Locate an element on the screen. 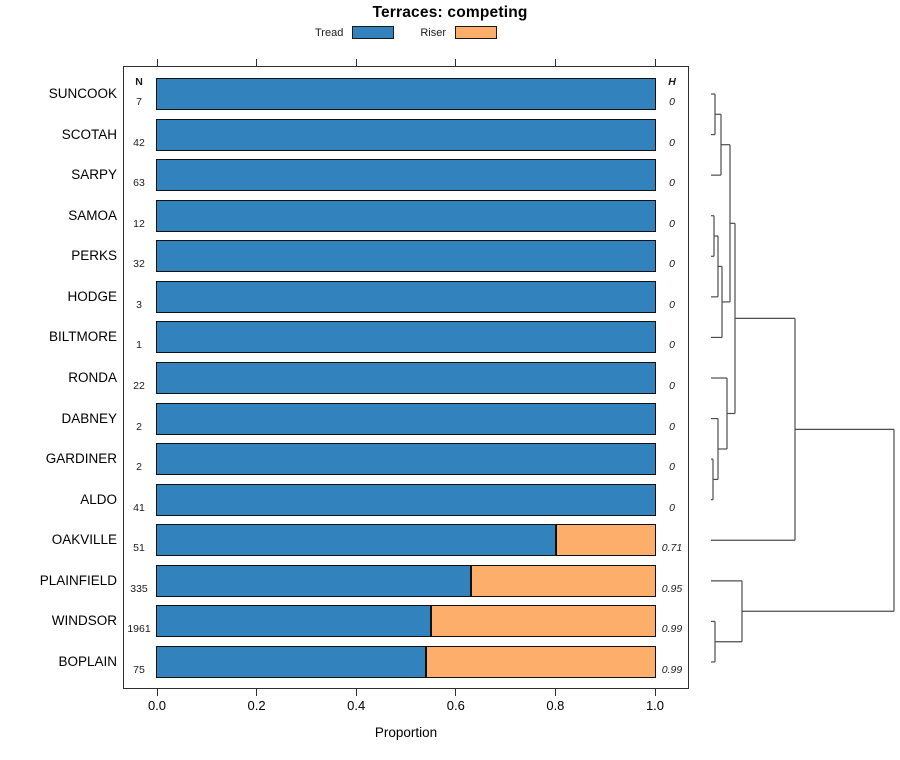 The image size is (900, 760). h-value: 0.99 is located at coordinates (672, 629).